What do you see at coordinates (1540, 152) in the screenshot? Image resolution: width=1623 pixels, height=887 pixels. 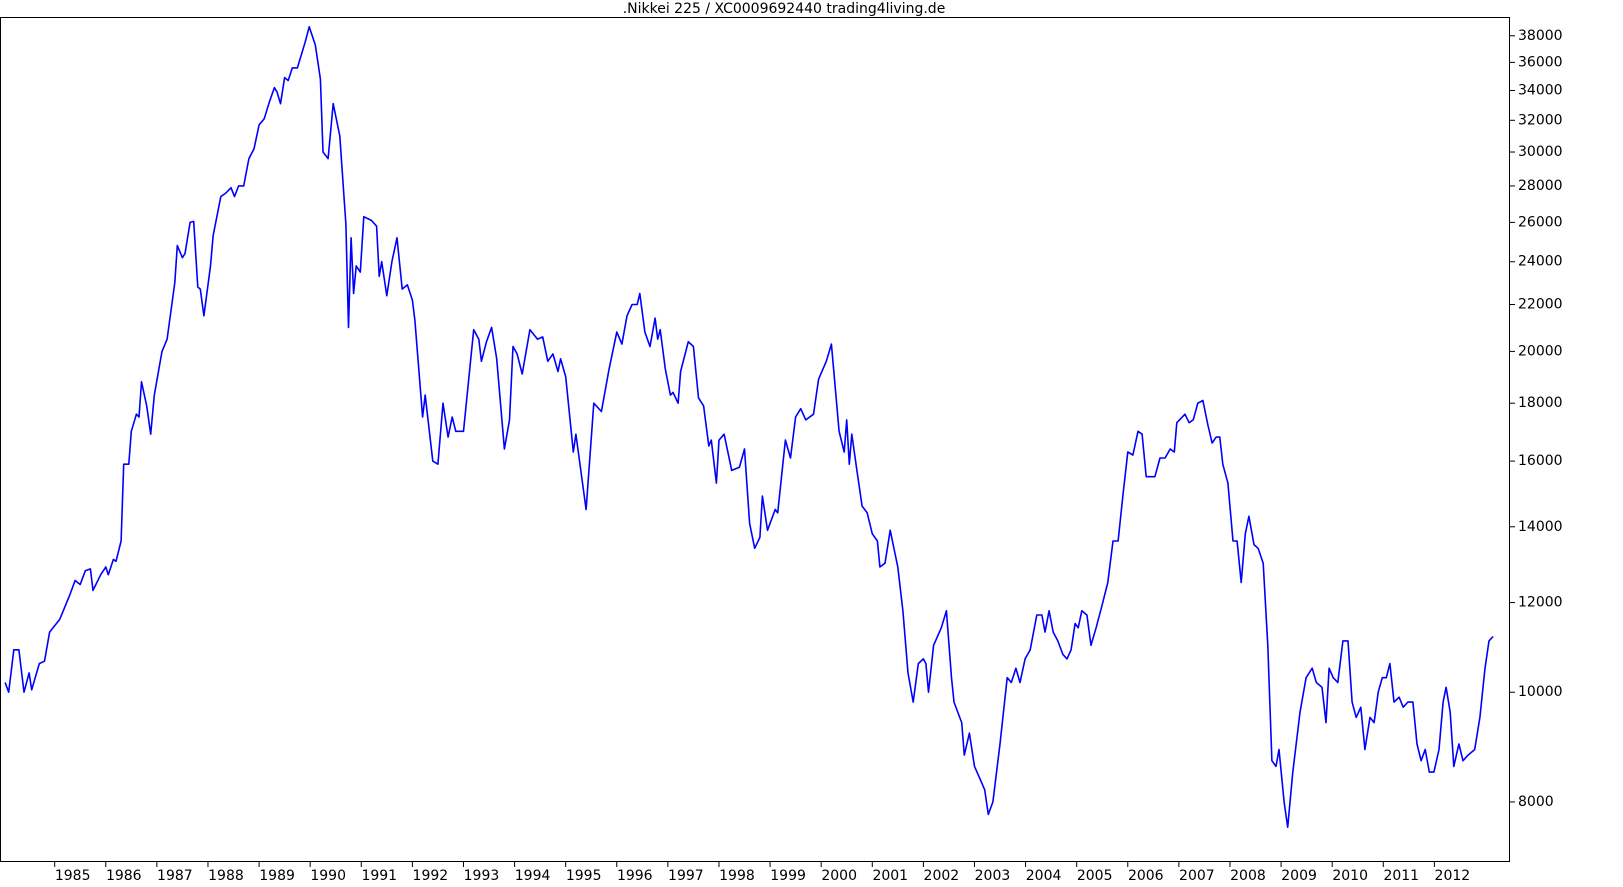 I see `y-tick-label: 30000` at bounding box center [1540, 152].